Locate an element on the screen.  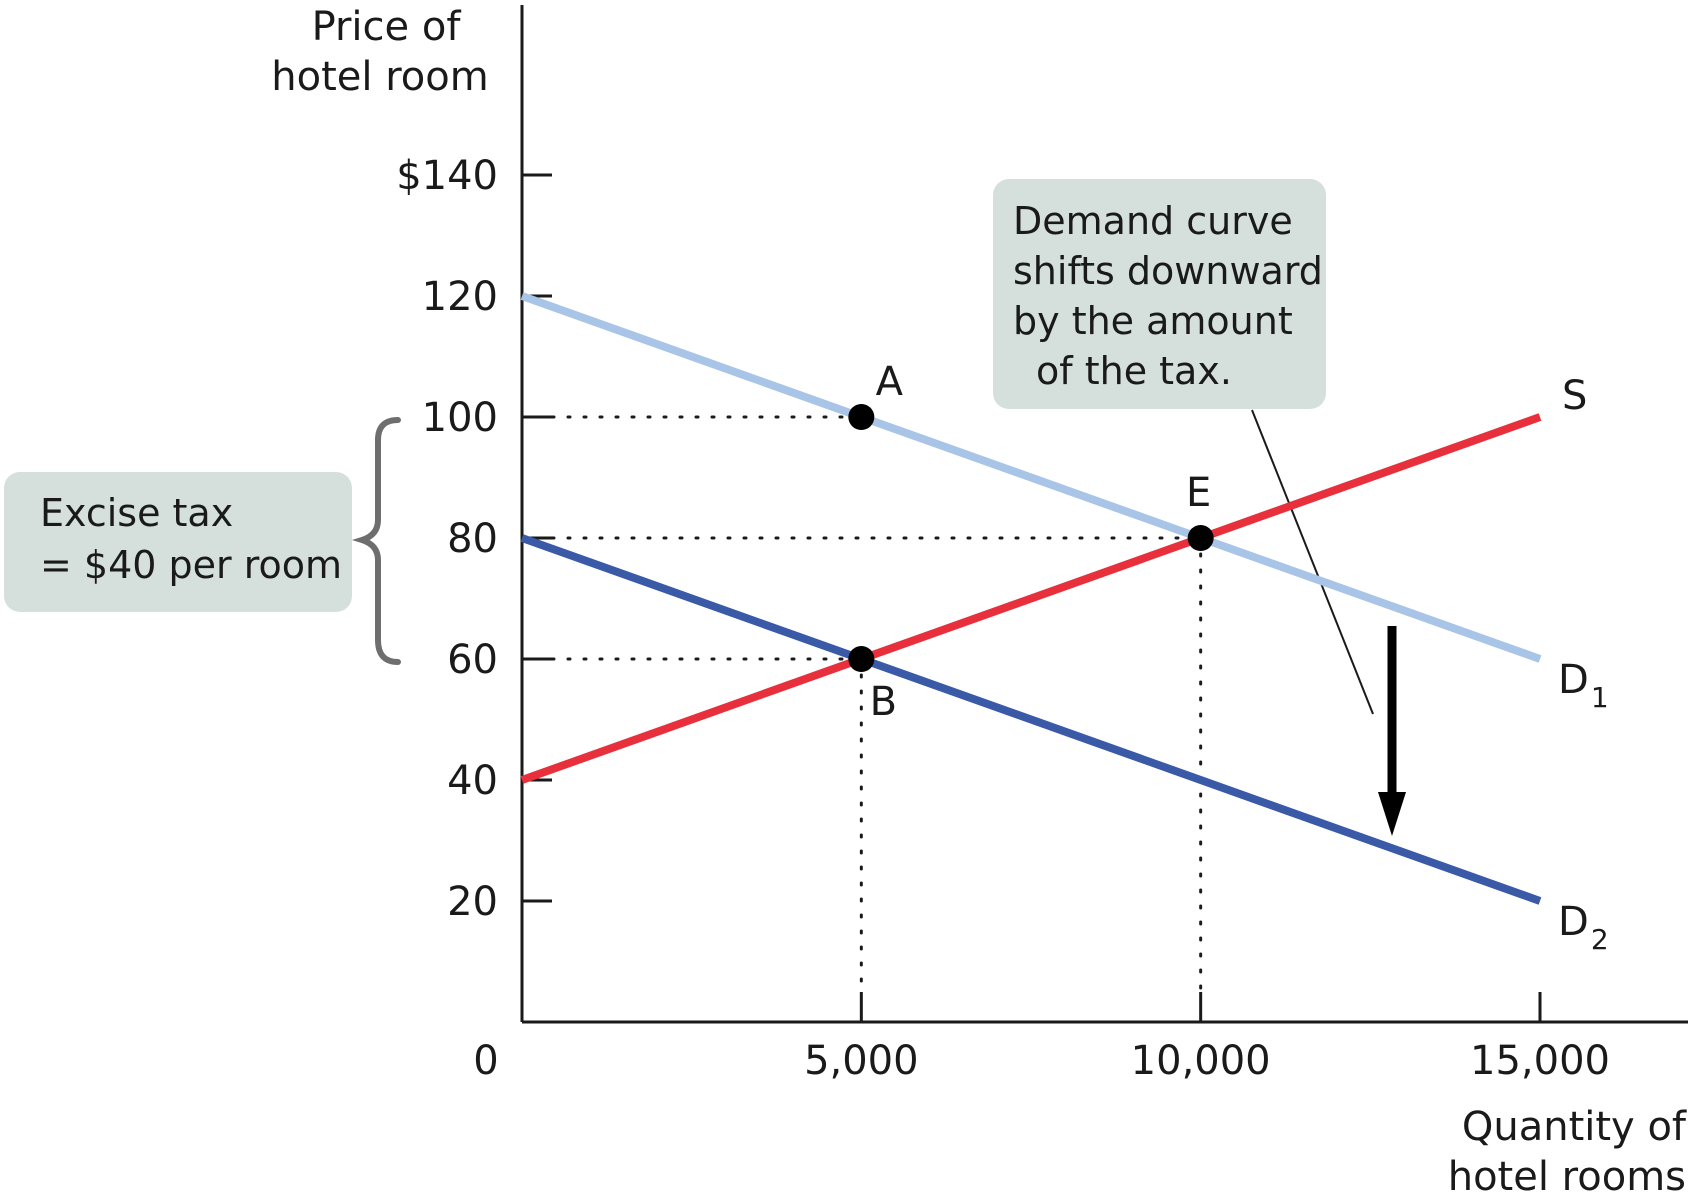
shift-callout-line-3: by the amount is located at coordinates (1153, 321).